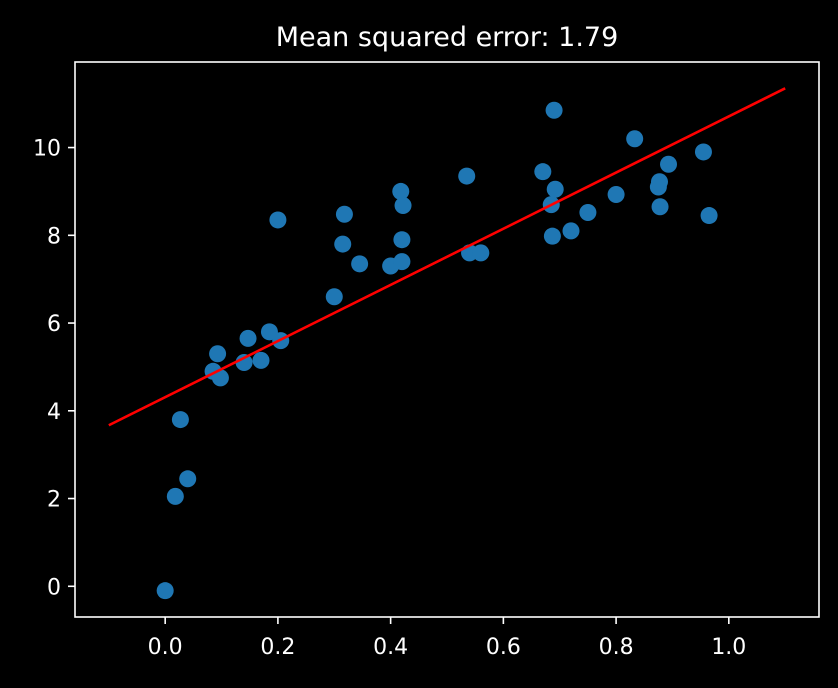  I want to click on x-tick-label: 0.4, so click(390, 647).